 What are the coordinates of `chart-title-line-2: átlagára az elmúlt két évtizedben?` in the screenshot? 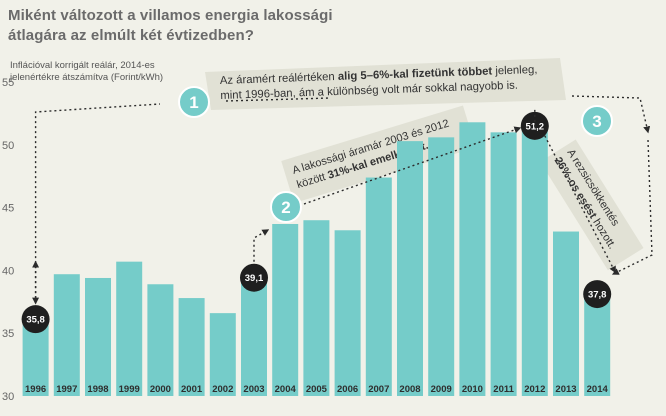 It's located at (131, 36).